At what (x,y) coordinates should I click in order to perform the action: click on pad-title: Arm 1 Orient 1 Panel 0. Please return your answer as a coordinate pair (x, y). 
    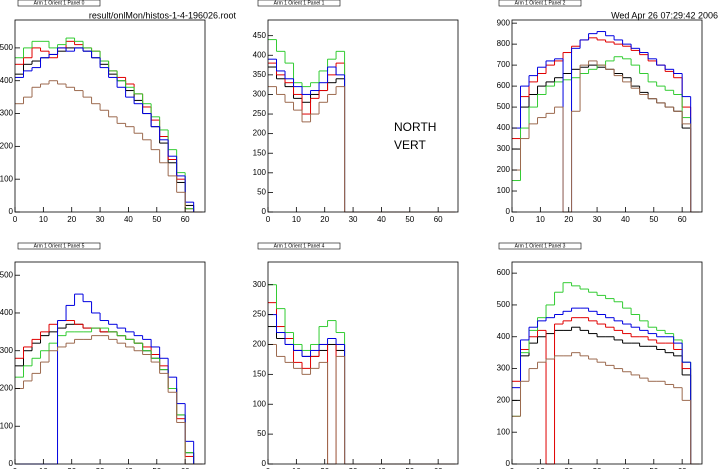
    Looking at the image, I should click on (59, 3).